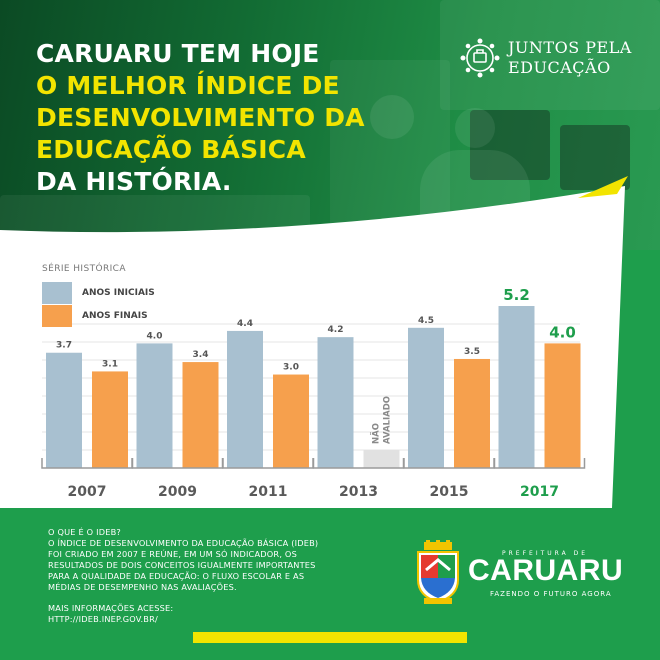  I want to click on bar-anos-finais-2009, so click(200, 415).